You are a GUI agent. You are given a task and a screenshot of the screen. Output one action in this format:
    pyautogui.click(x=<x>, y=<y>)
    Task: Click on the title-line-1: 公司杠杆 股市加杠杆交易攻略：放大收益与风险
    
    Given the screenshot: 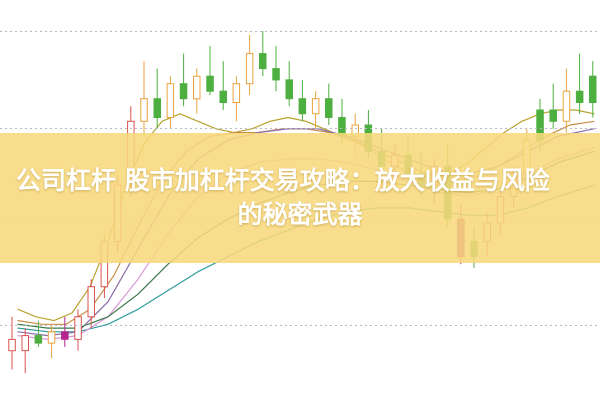 What is the action you would take?
    pyautogui.click(x=283, y=180)
    